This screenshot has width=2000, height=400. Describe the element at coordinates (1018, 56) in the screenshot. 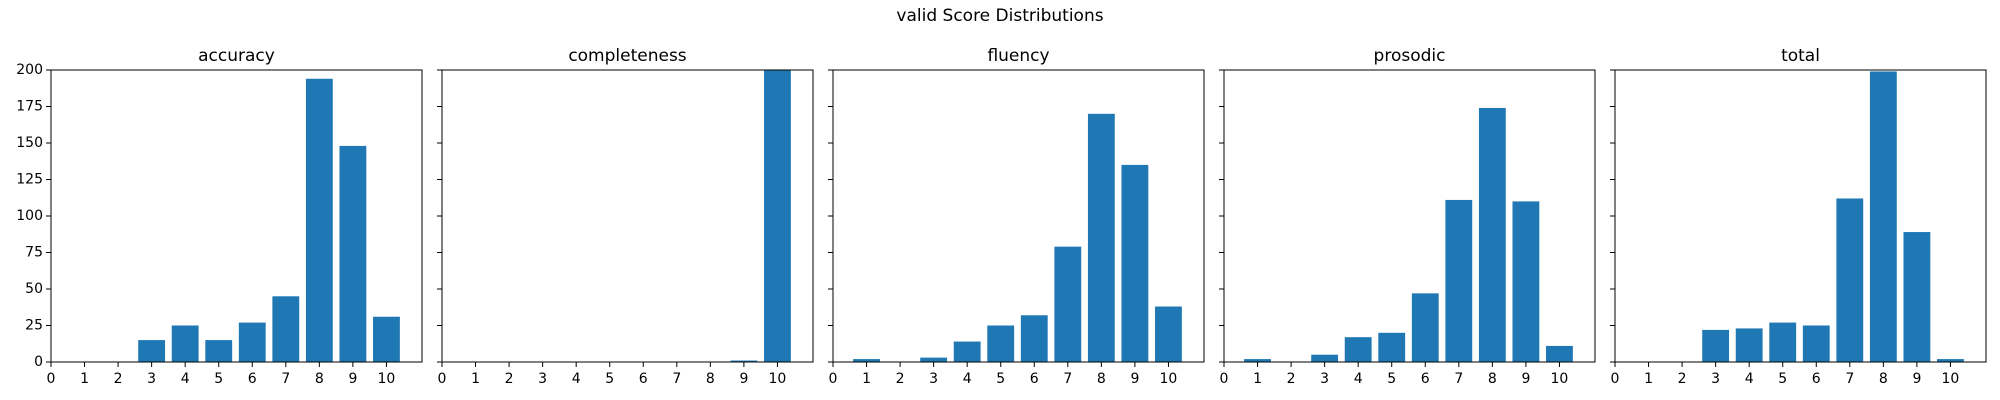

I see `axes-title: fluency` at that location.